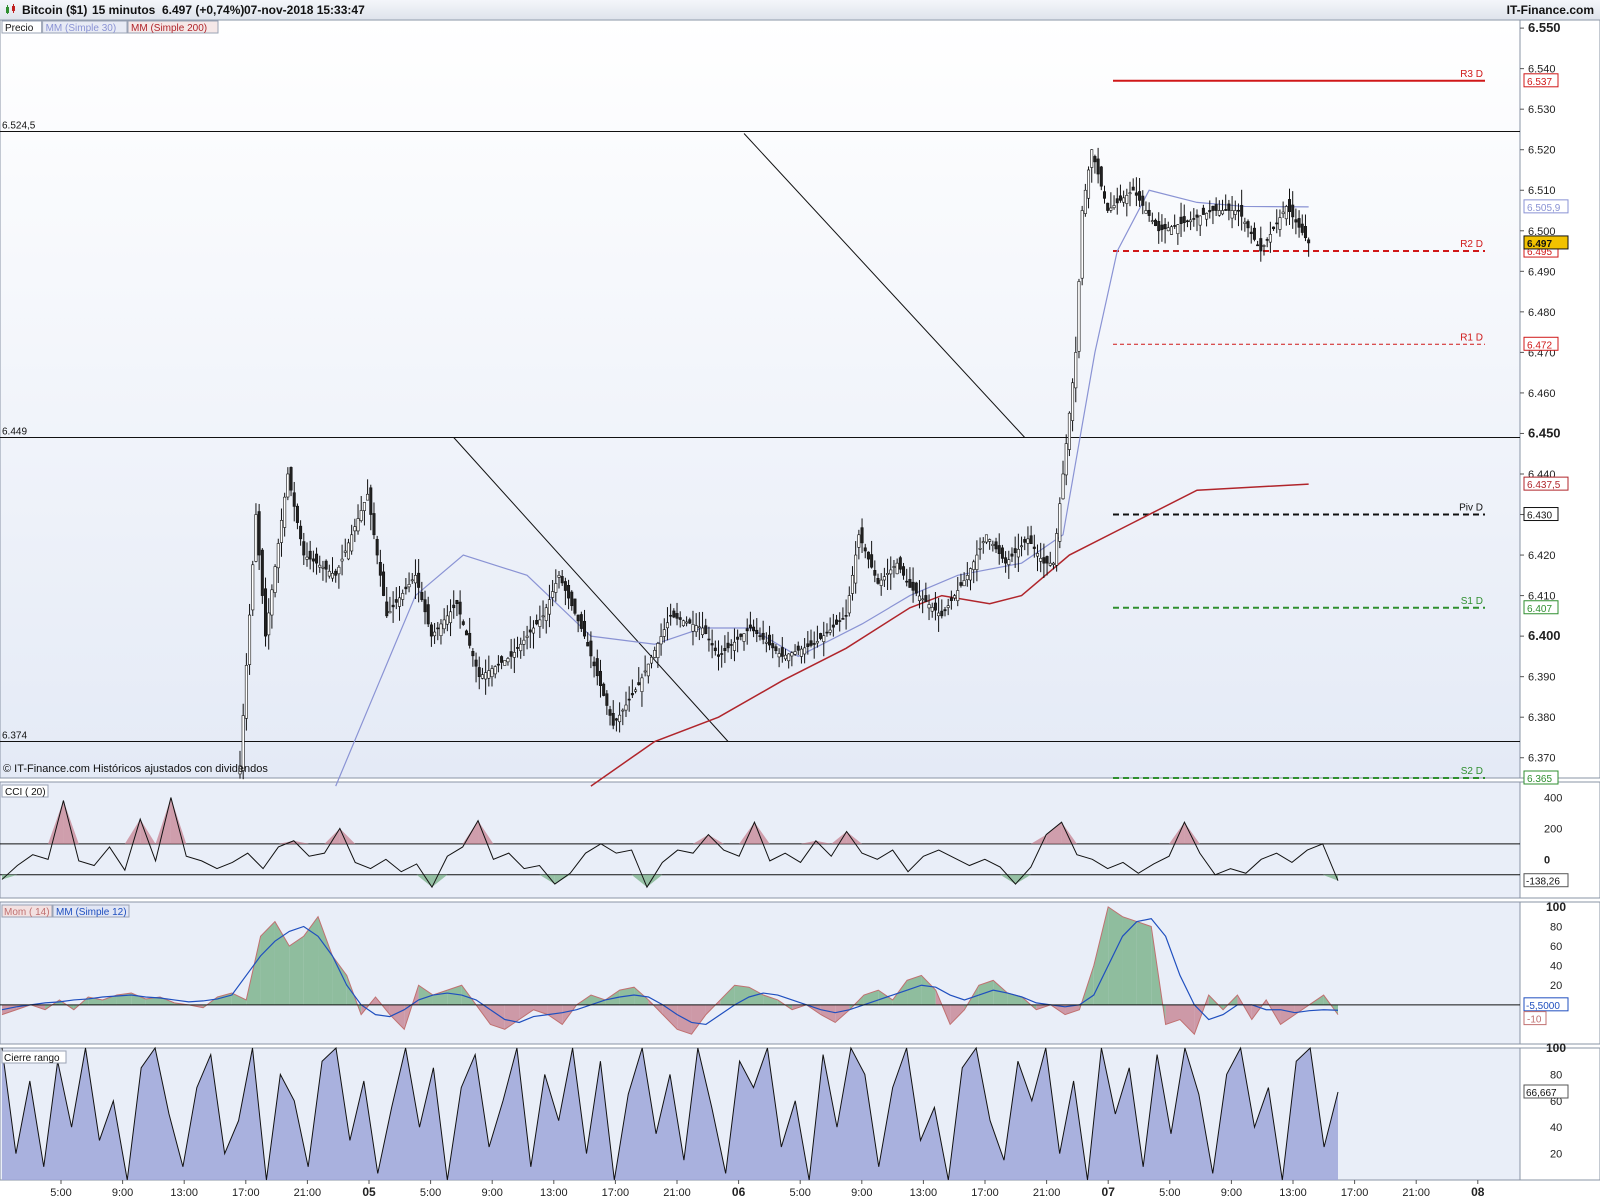  What do you see at coordinates (1544, 27) in the screenshot?
I see `y-tick-label: 6.550` at bounding box center [1544, 27].